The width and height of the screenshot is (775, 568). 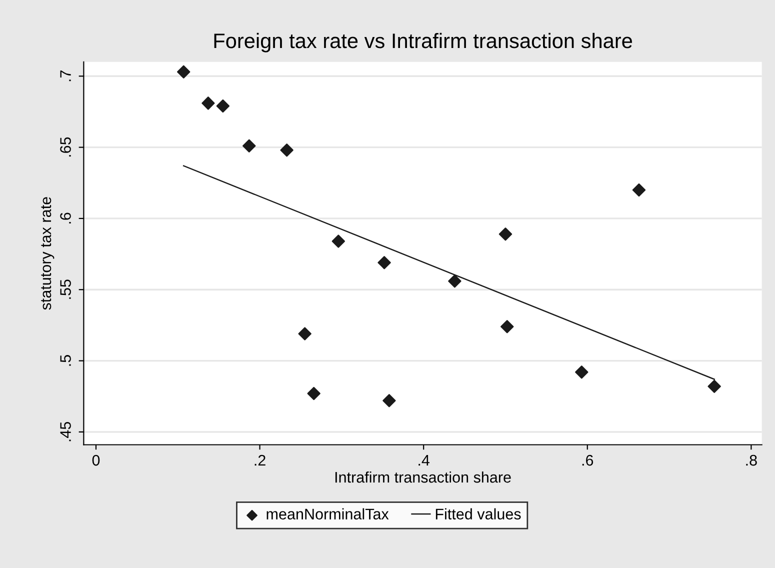 What do you see at coordinates (588, 460) in the screenshot?
I see `x-tick-label: .6` at bounding box center [588, 460].